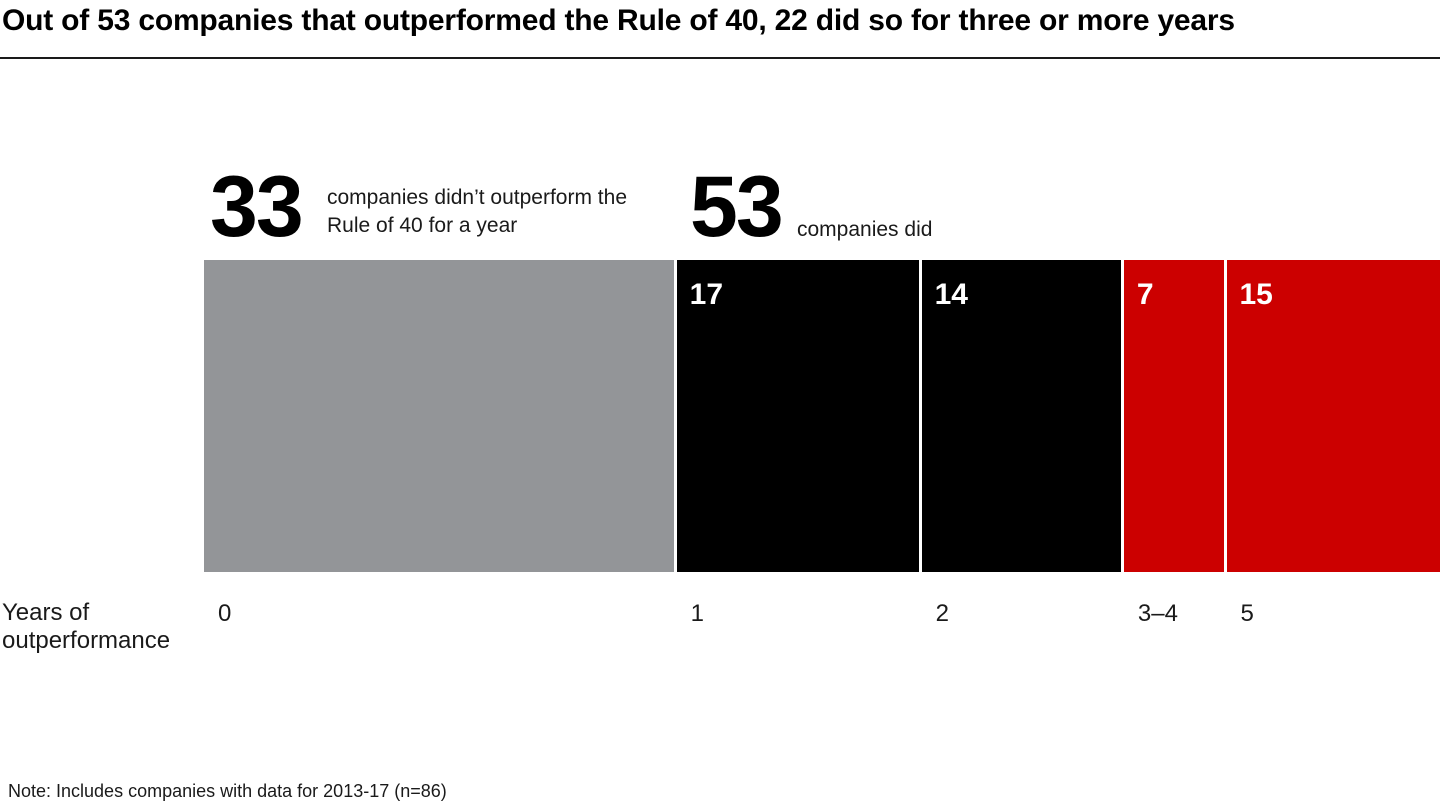 Image resolution: width=1440 pixels, height=810 pixels. I want to click on chart-segment-5: 15 5, so click(1333, 444).